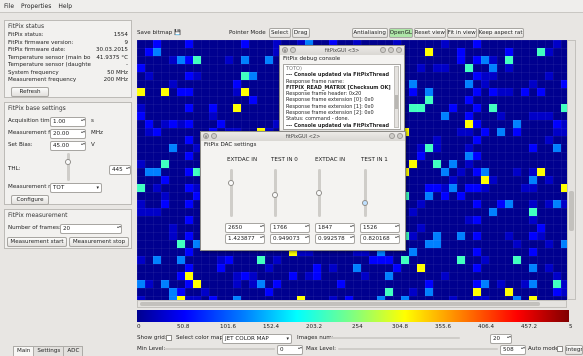  I want to click on min-level-input: 0, so click(290, 350).